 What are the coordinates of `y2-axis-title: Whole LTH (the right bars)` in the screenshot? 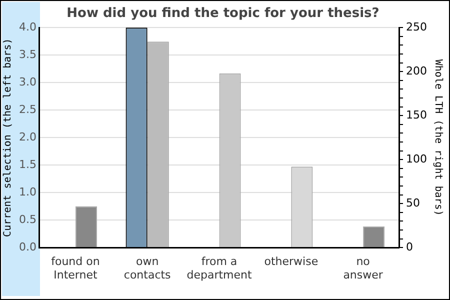 It's located at (438, 137).